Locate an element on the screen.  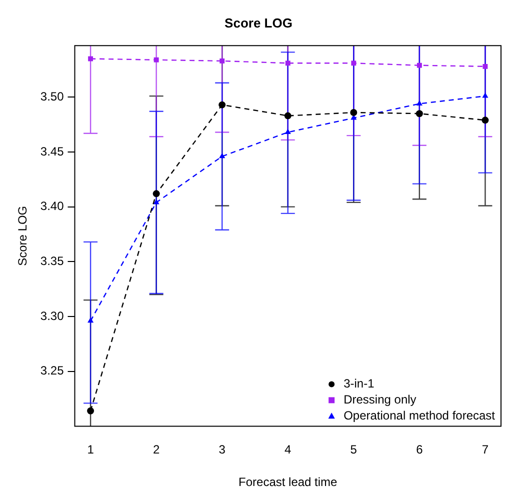
legend-label: Dressing only is located at coordinates (380, 399).